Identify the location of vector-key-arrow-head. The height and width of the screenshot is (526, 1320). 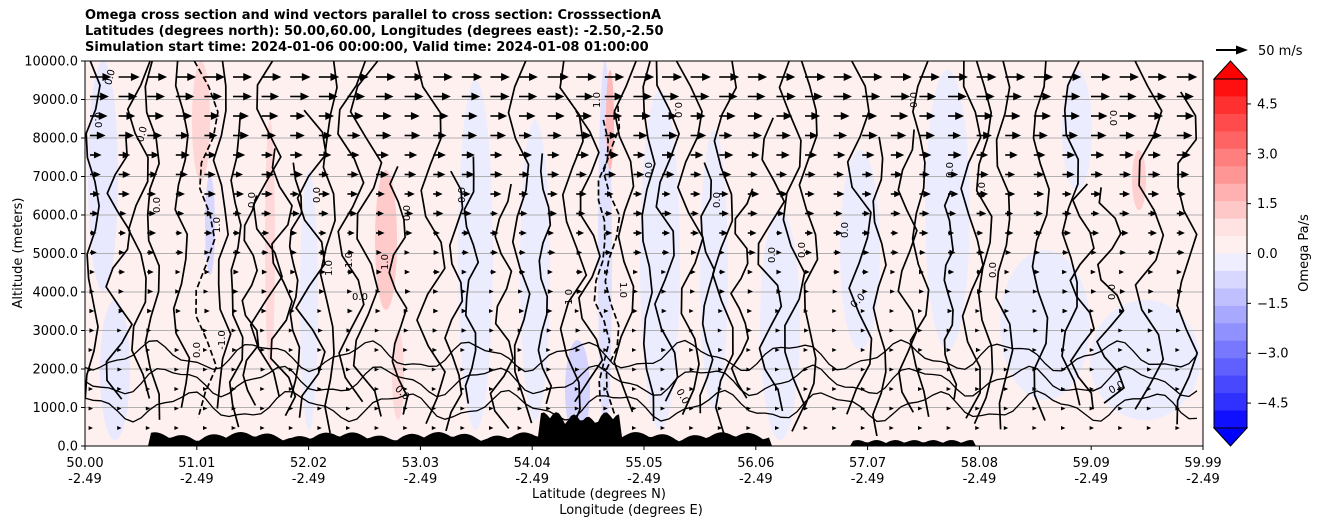
(1242, 50).